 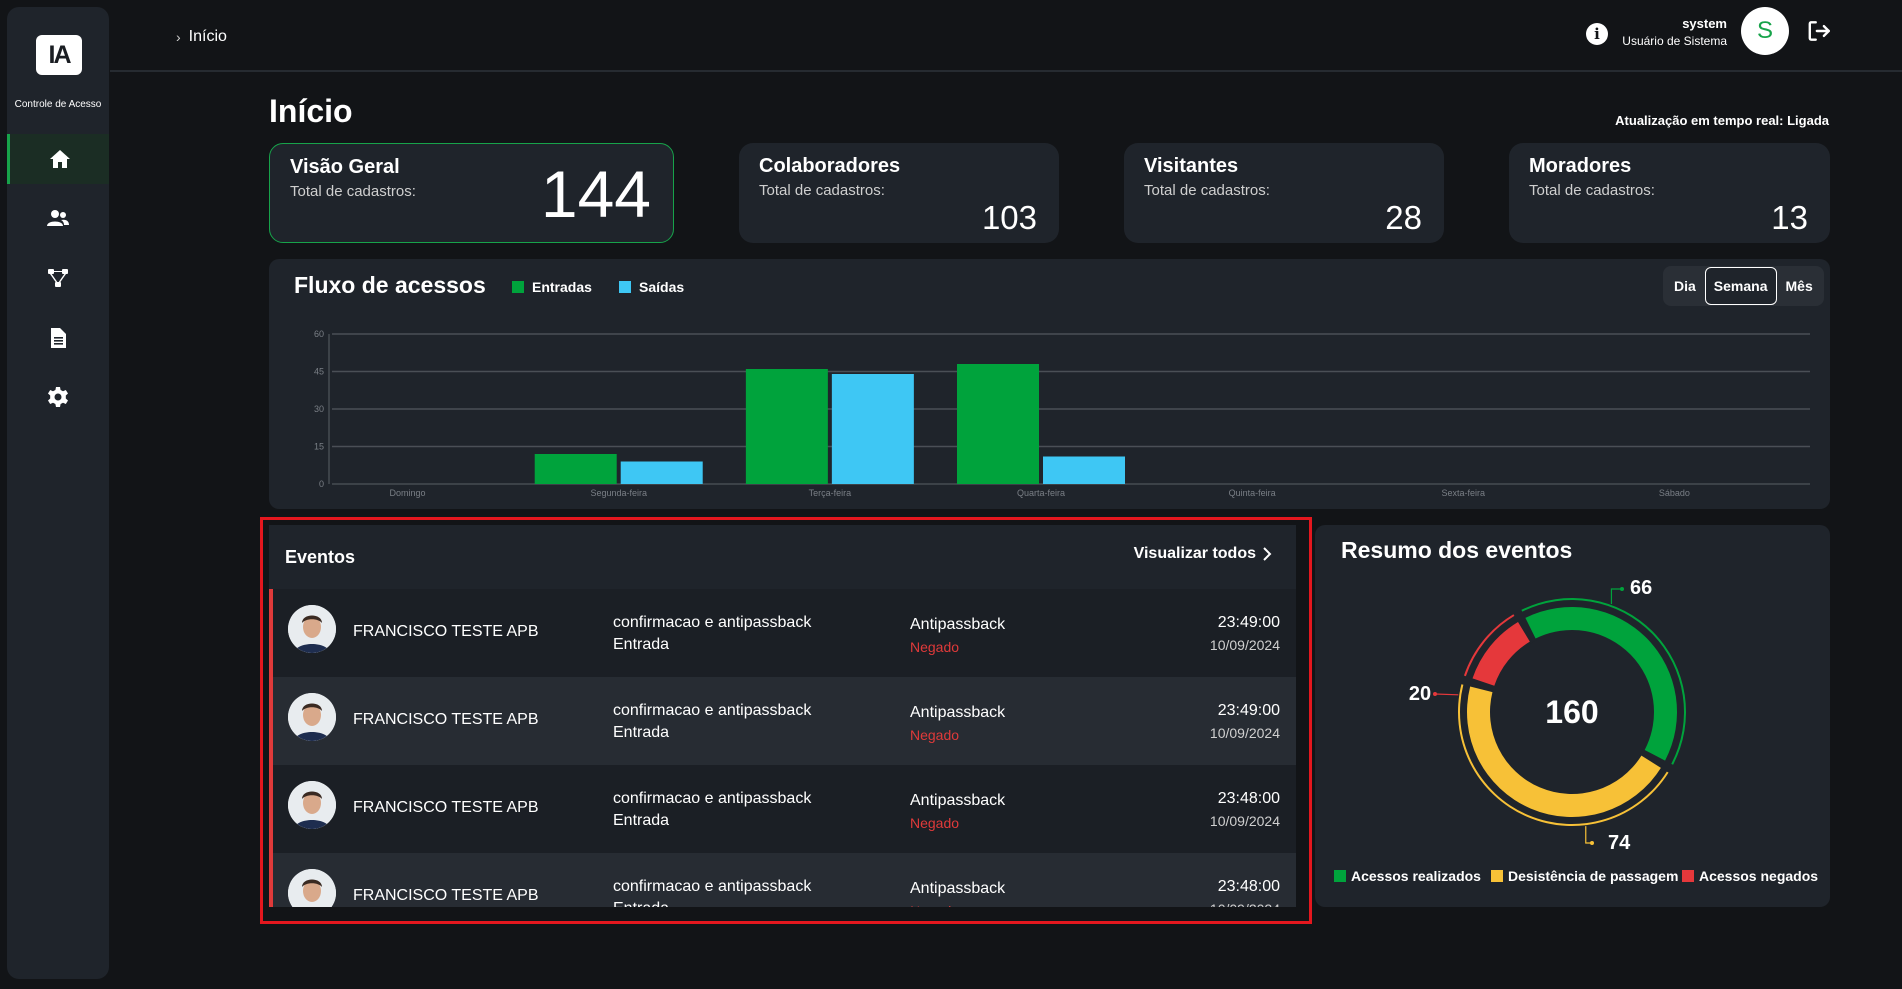 I want to click on view-all-link: Visualizar todos, so click(x=1203, y=554).